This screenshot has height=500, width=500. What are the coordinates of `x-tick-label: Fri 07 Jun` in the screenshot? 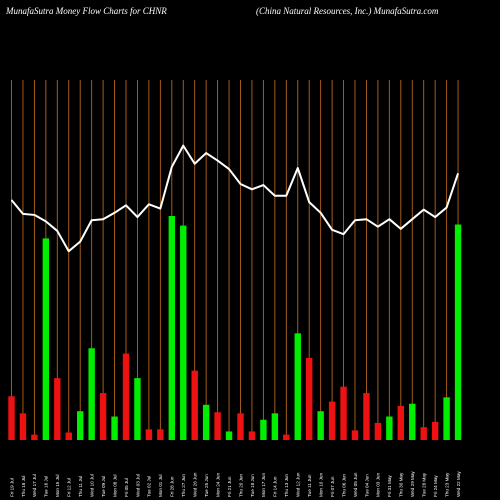 It's located at (332, 486).